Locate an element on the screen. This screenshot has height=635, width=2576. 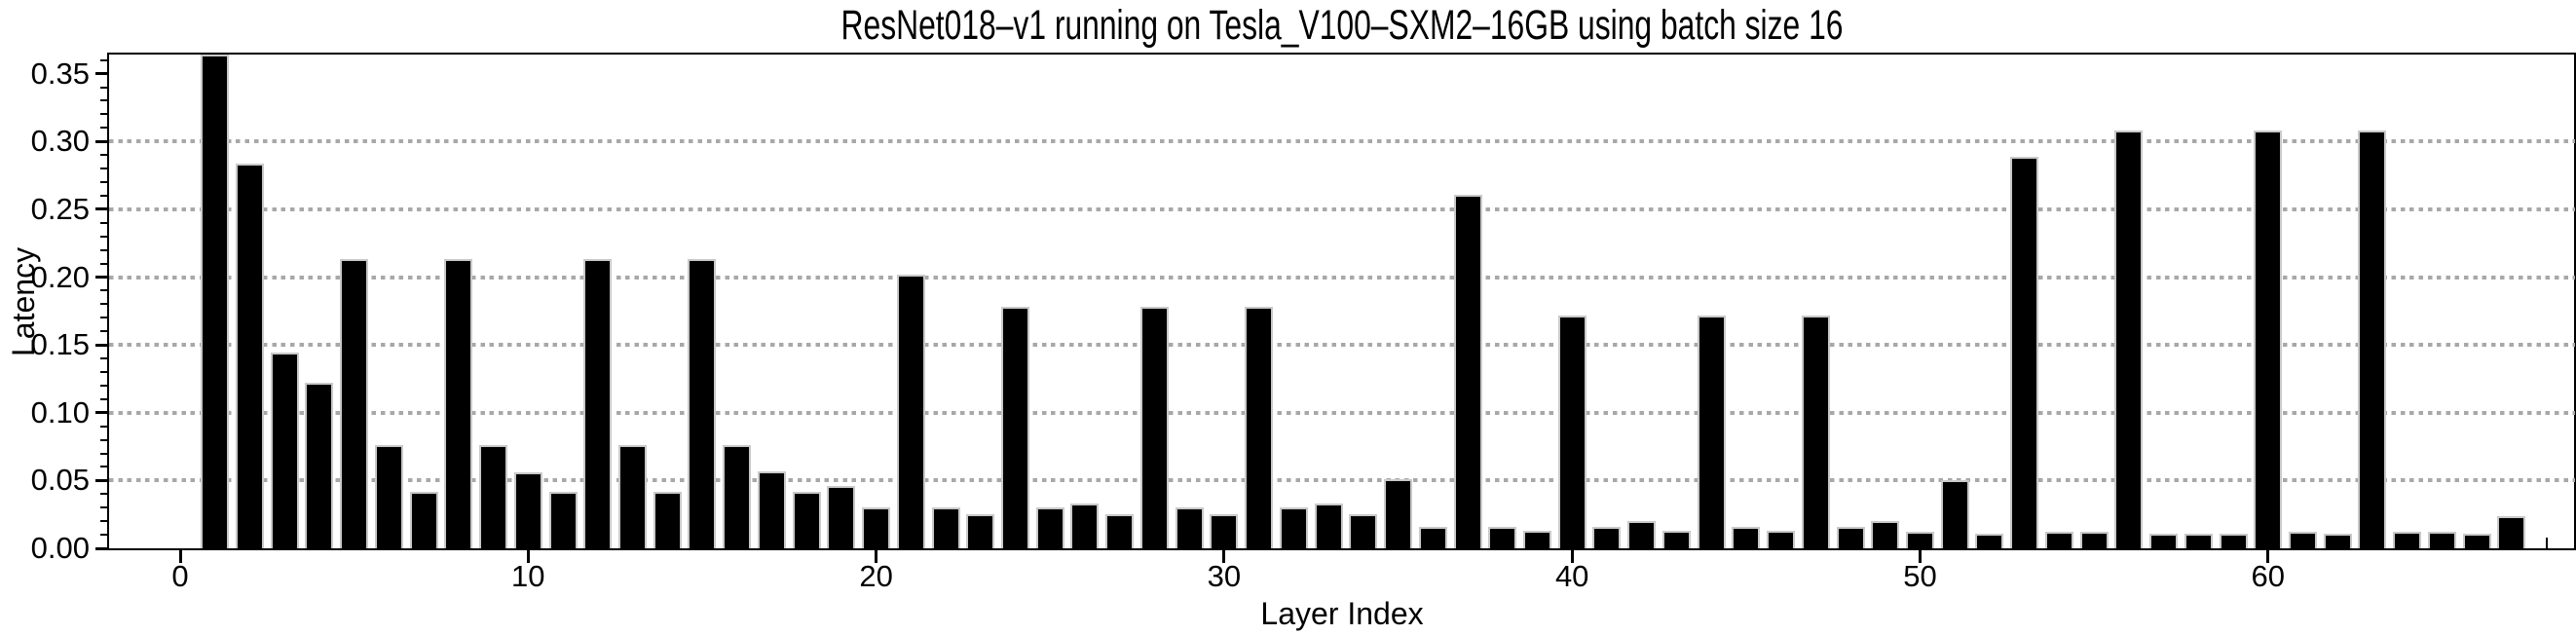
y-tick-label: 0.35 is located at coordinates (60, 73).